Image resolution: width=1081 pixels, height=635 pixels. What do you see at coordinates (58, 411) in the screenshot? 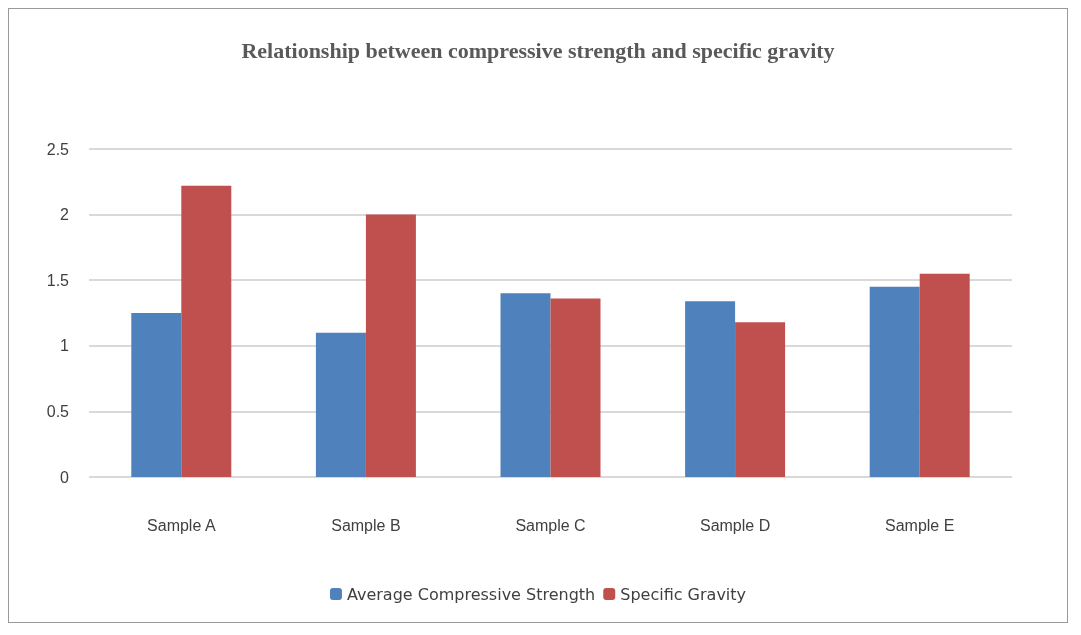
I see `y-tick-label: 0.5` at bounding box center [58, 411].